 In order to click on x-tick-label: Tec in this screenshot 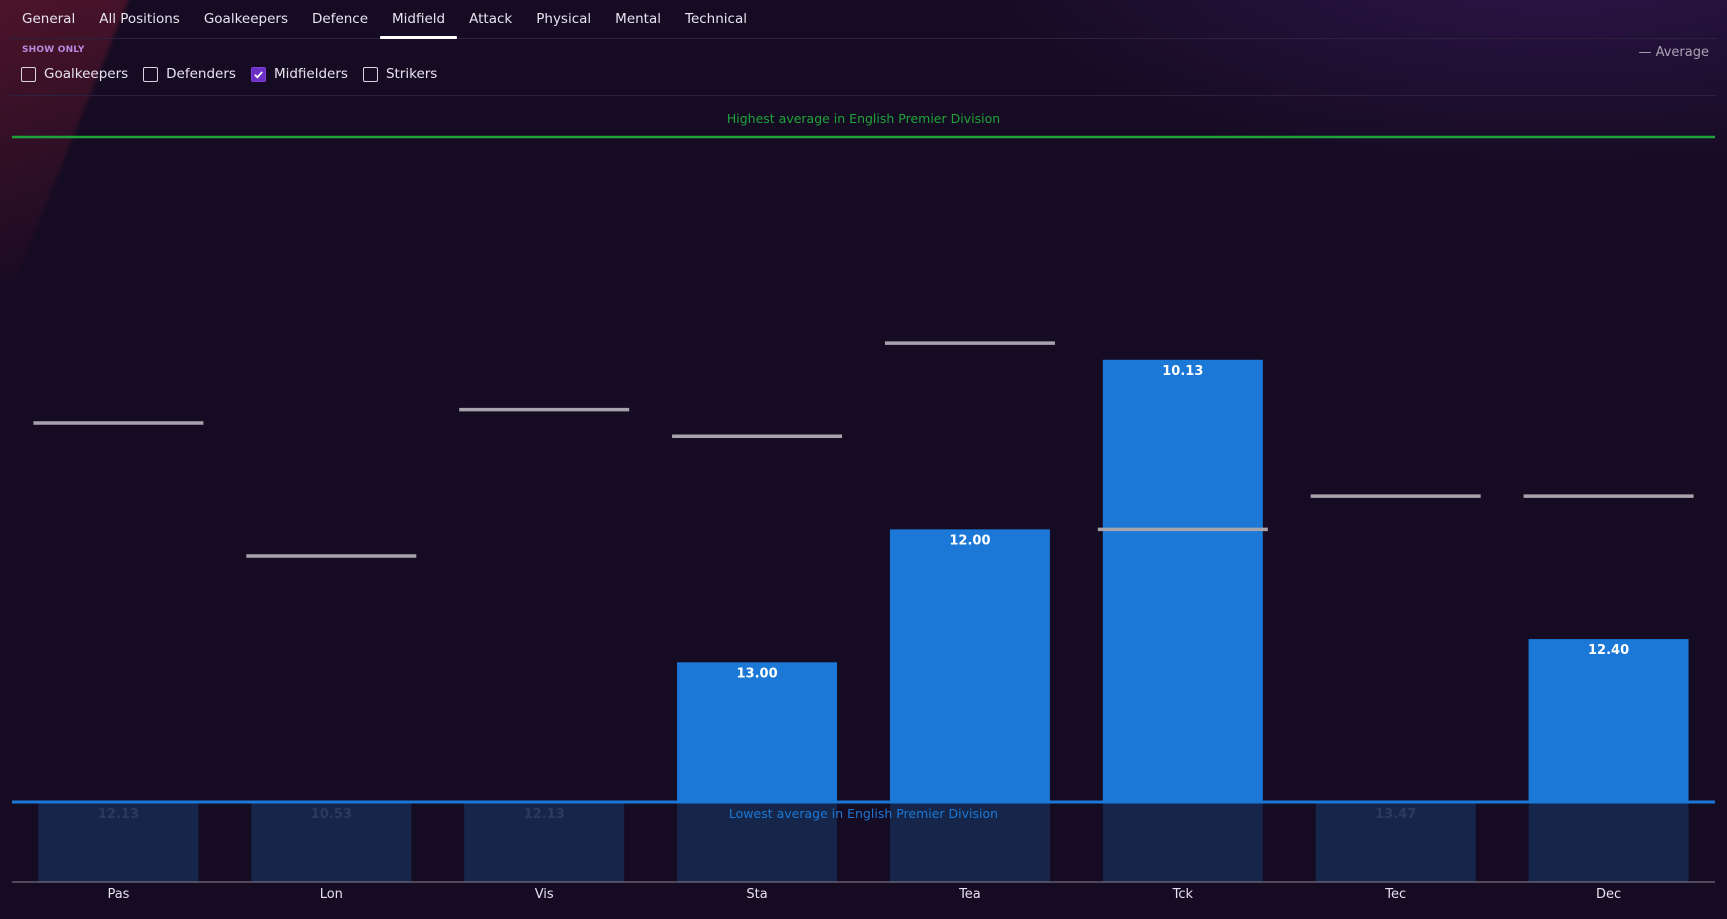, I will do `click(1395, 894)`.